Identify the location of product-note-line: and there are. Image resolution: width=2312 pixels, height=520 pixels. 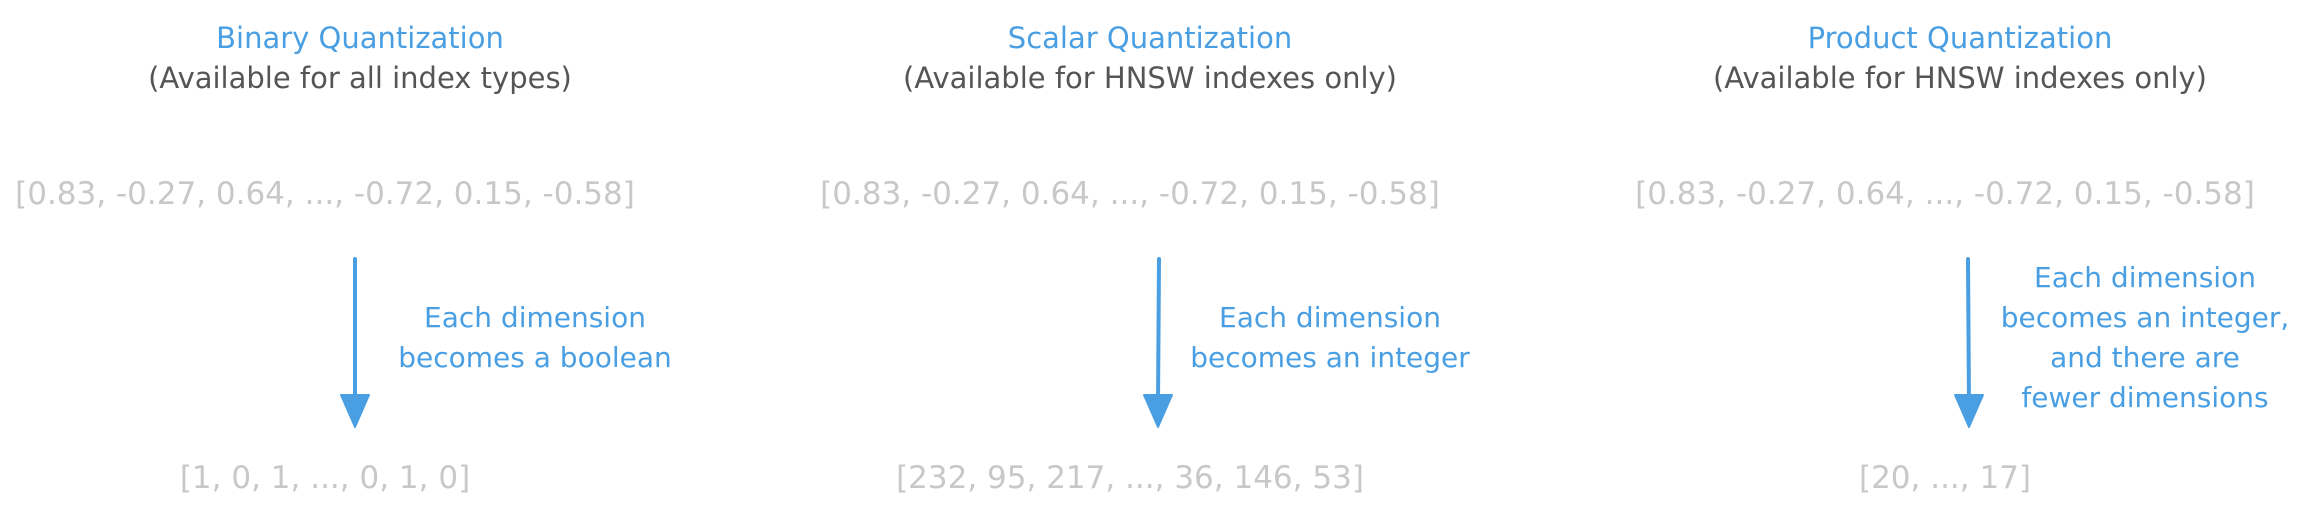
(2145, 357).